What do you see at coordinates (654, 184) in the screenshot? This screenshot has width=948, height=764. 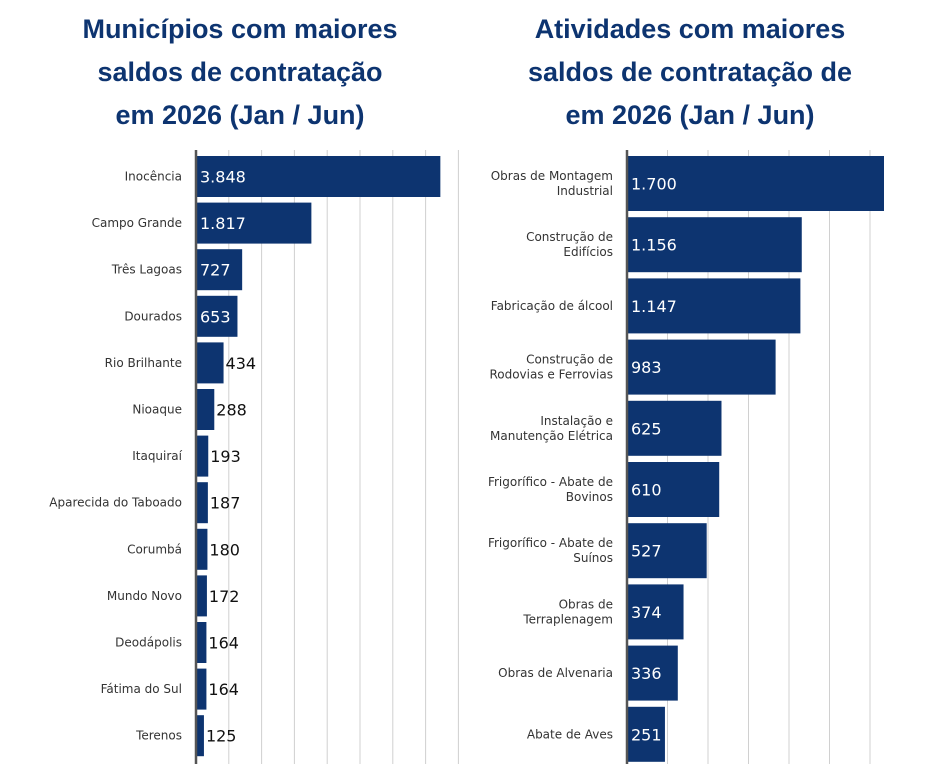 I see `atividades-value-label: 1.700` at bounding box center [654, 184].